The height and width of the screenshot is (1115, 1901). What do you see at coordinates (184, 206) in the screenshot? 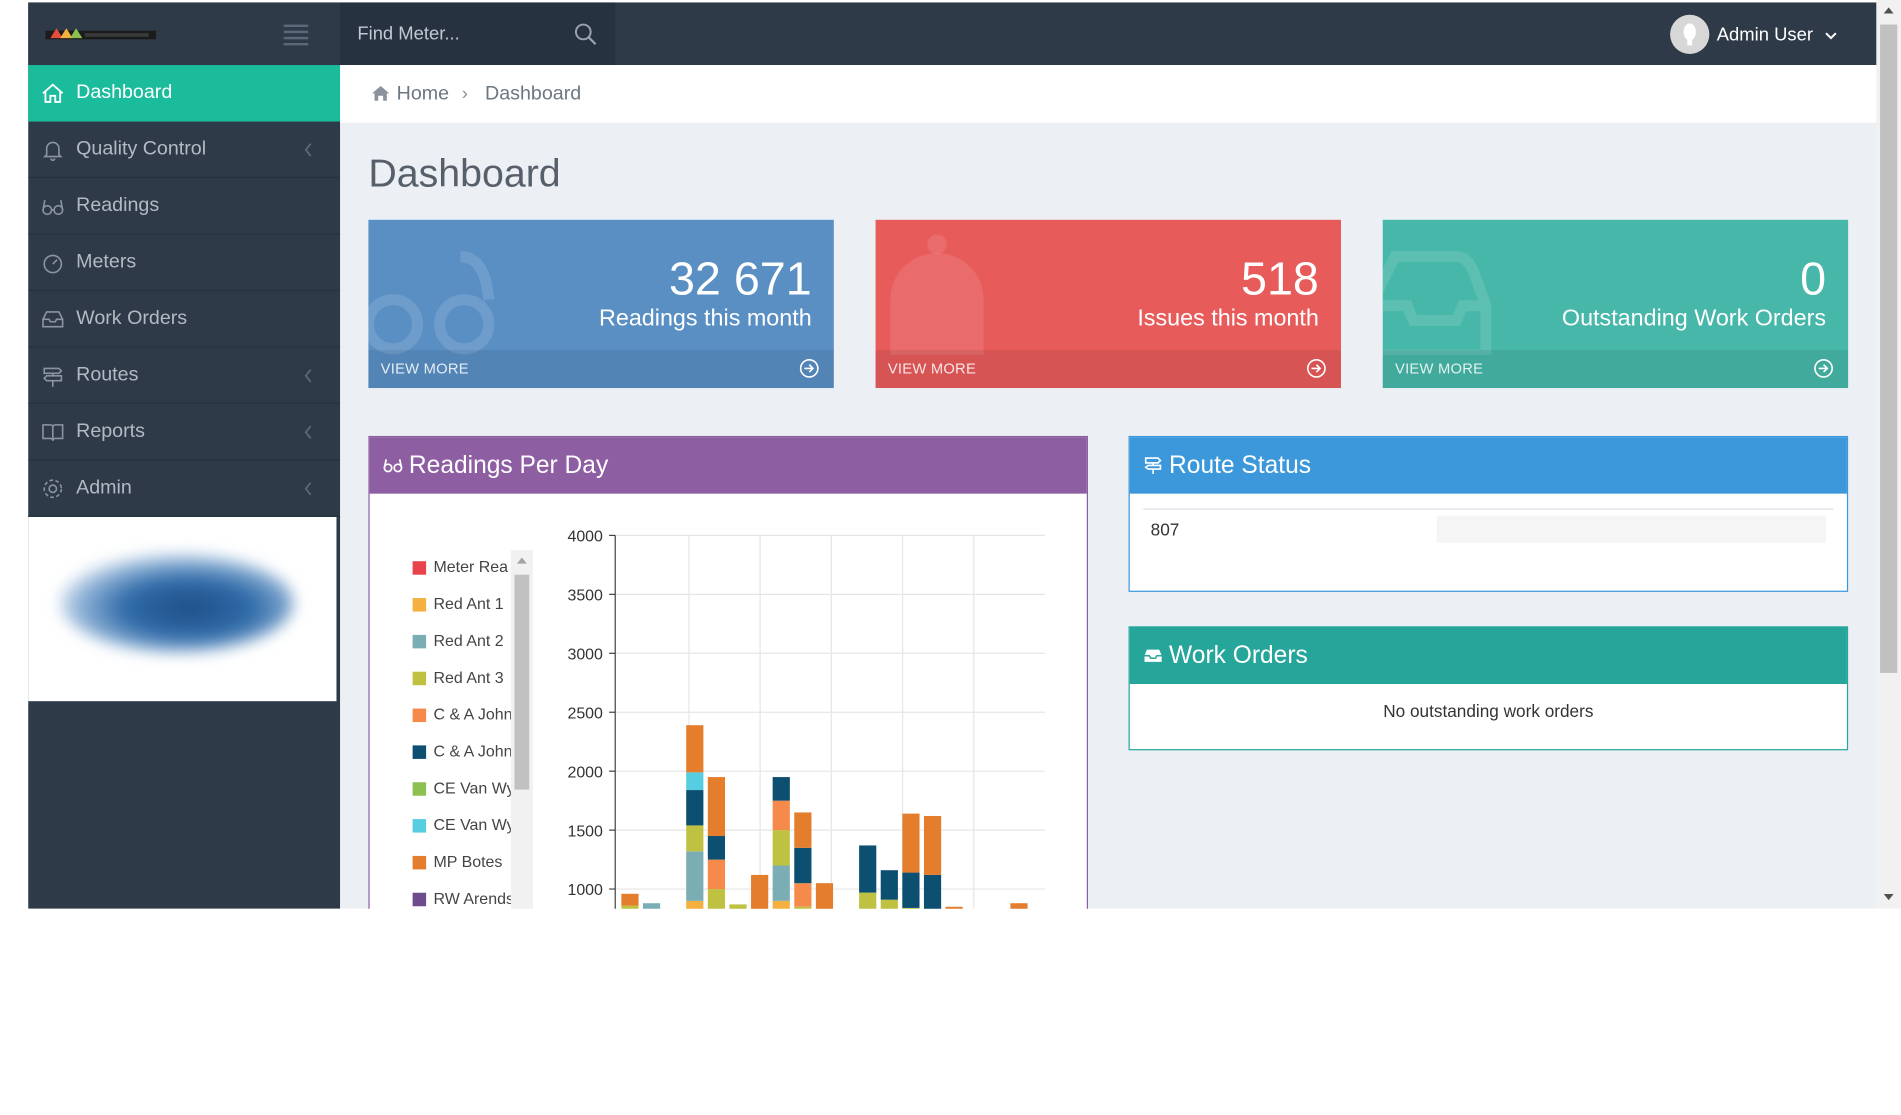
I see `sidebar-item-readings: Readings` at bounding box center [184, 206].